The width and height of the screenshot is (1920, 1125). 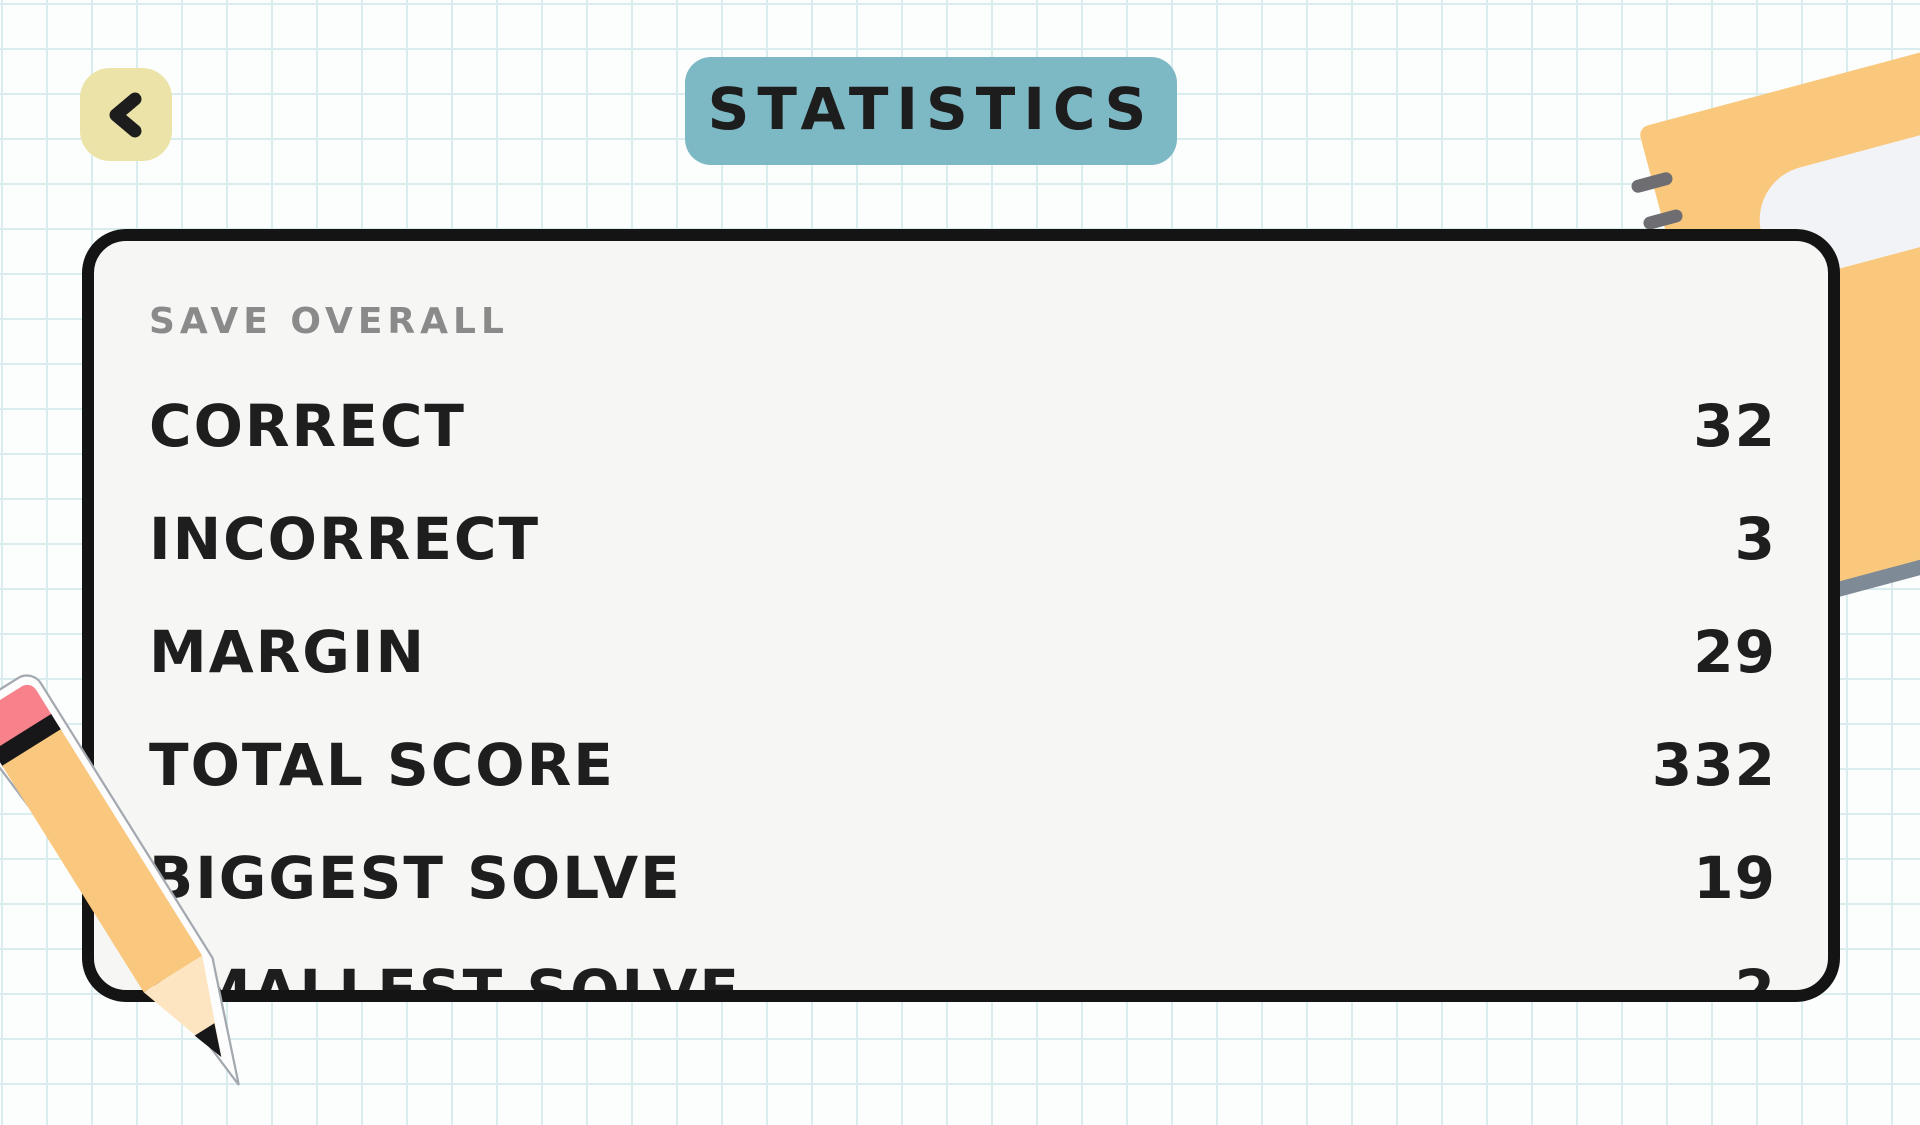 I want to click on stat-label: TOTAL SCORE, so click(x=382, y=764).